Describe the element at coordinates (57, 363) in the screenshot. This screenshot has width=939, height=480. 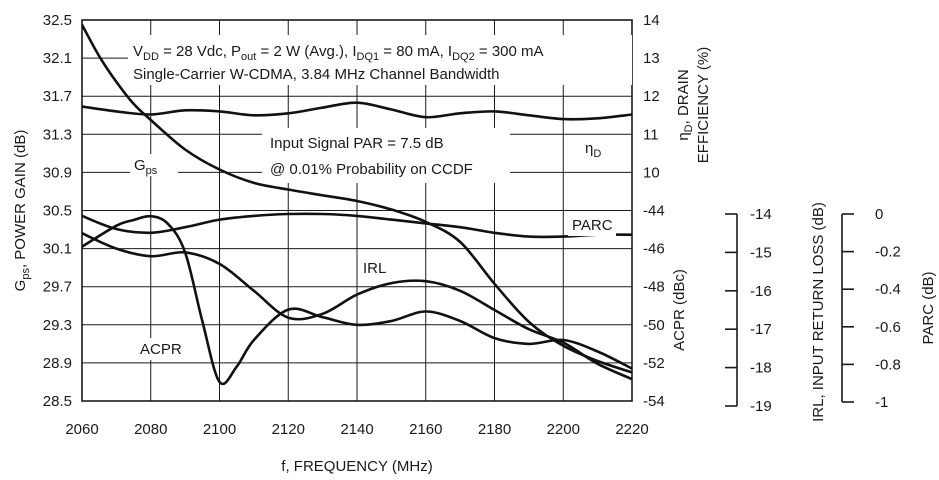
I see `y-left-tick-label: 28.9` at that location.